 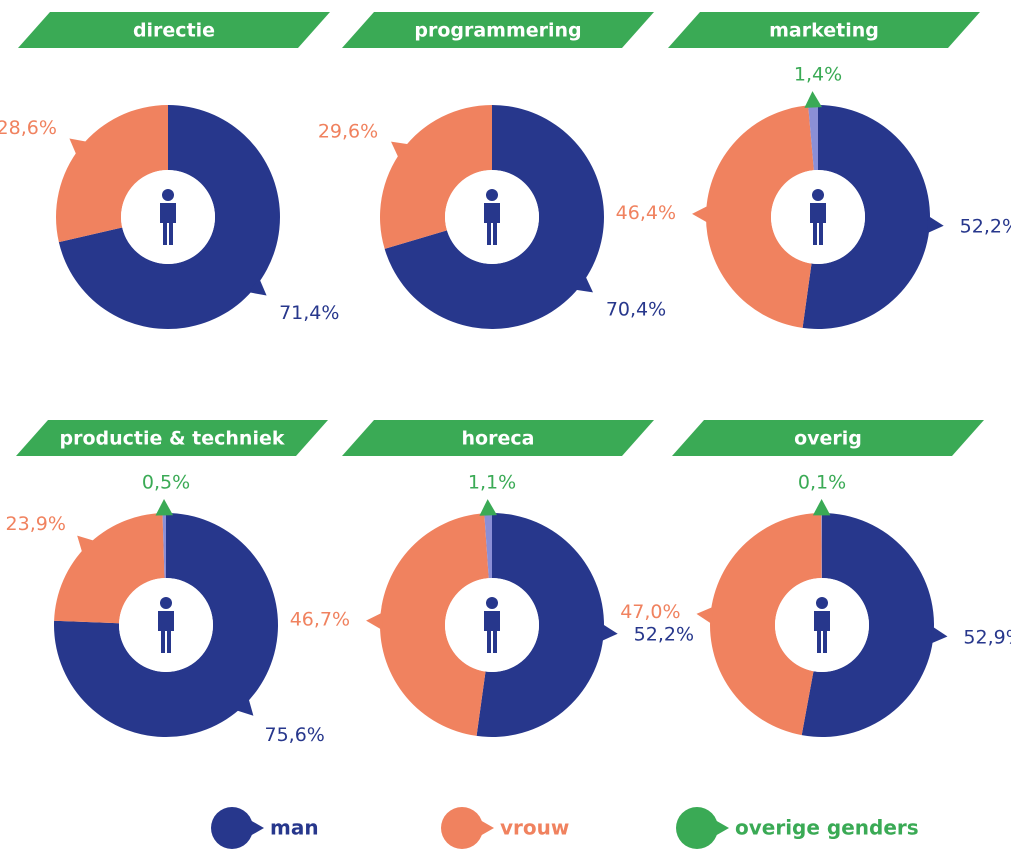 I want to click on legend-label: man, so click(x=294, y=828).